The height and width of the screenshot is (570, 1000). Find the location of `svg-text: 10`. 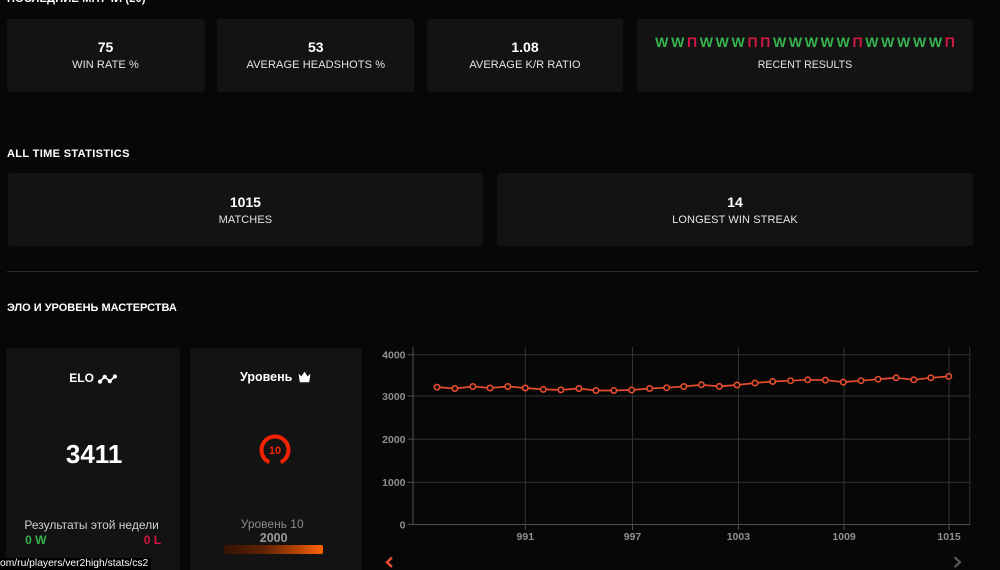

svg-text: 10 is located at coordinates (275, 451).